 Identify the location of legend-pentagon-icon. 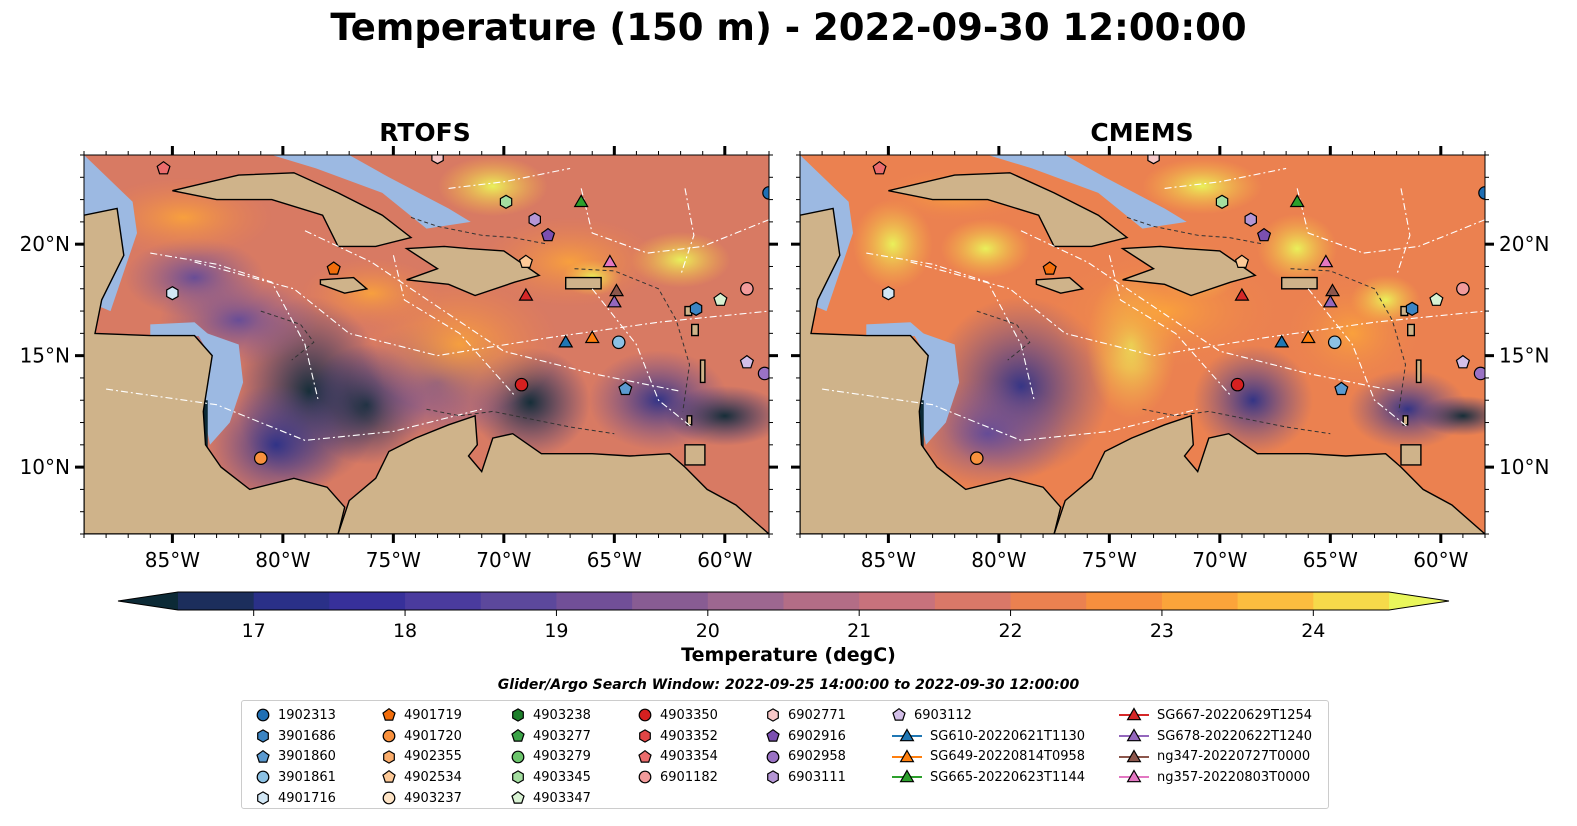
(645, 756).